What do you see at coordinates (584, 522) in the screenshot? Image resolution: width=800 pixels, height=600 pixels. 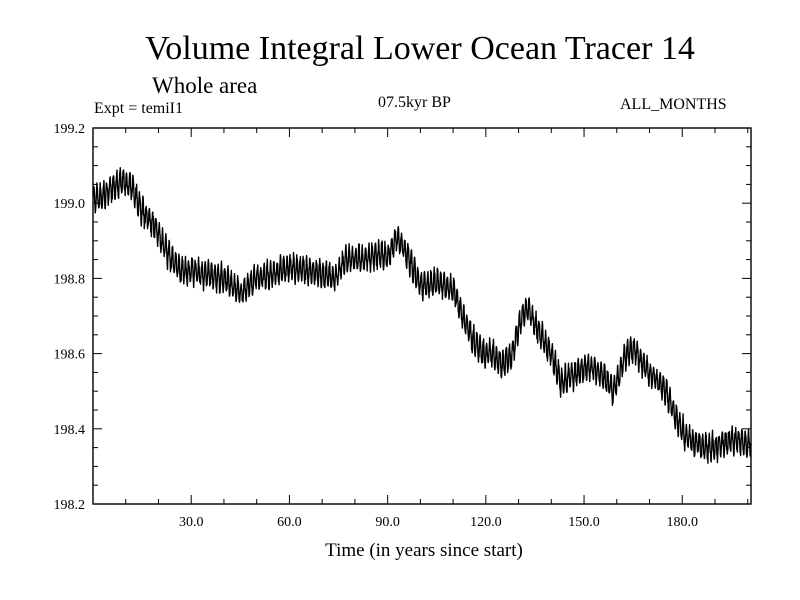 I see `x-tick-label: 150.0` at bounding box center [584, 522].